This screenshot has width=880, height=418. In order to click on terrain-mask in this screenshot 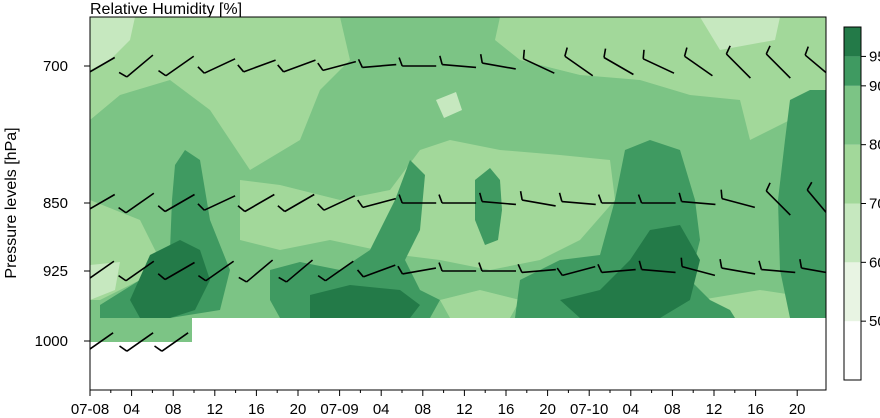, I will do `click(458, 366)`.